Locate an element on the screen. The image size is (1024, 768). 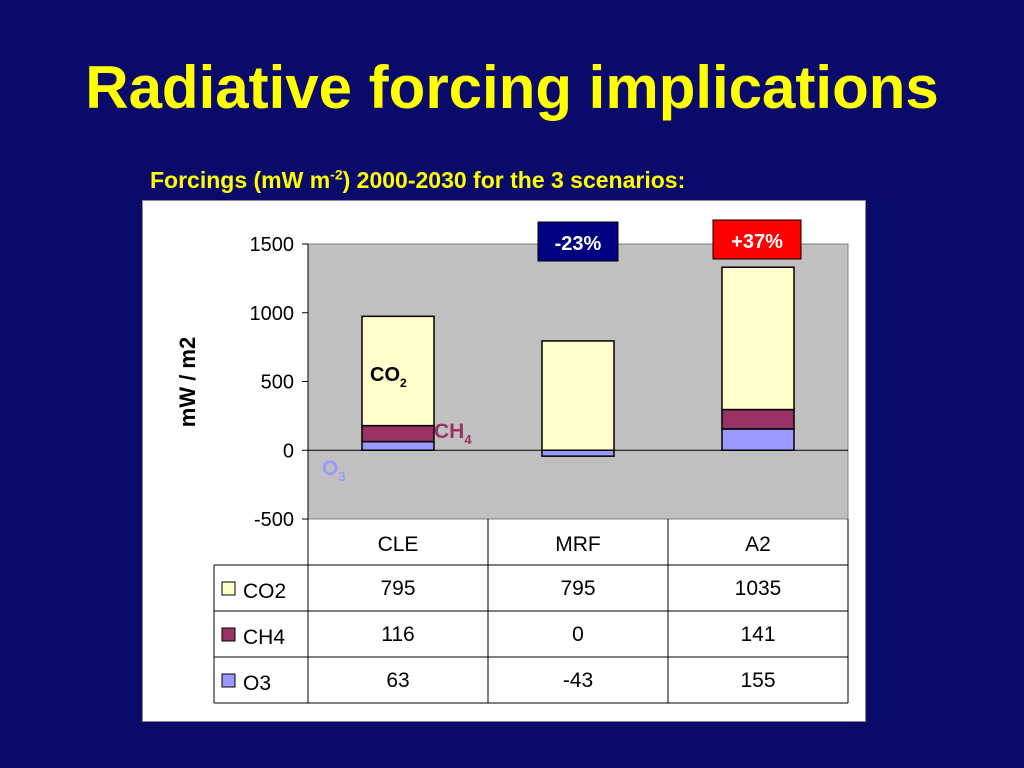
table-cell: 63 is located at coordinates (397, 680).